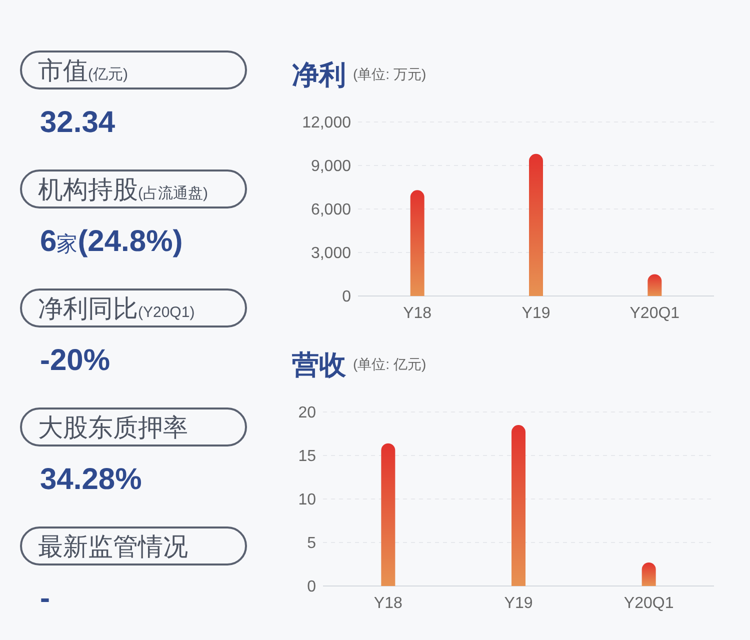 The width and height of the screenshot is (750, 640). What do you see at coordinates (91, 479) in the screenshot?
I see `text: 34.28%` at bounding box center [91, 479].